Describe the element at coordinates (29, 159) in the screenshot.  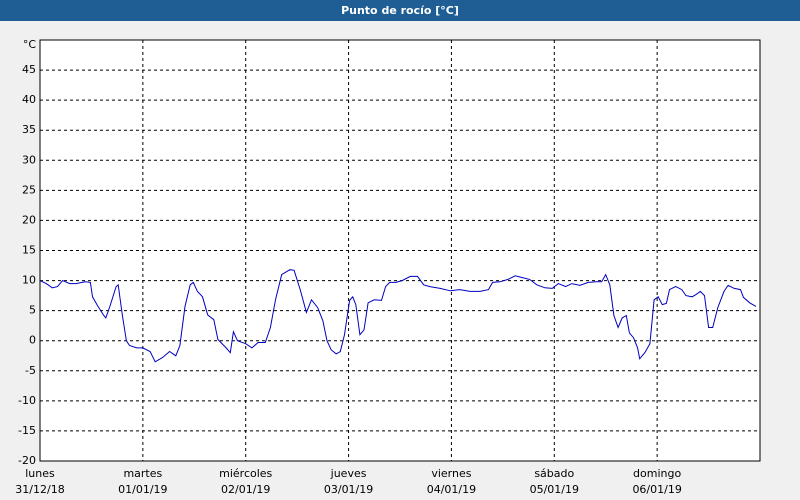
I see `y-tick-label: 30` at that location.